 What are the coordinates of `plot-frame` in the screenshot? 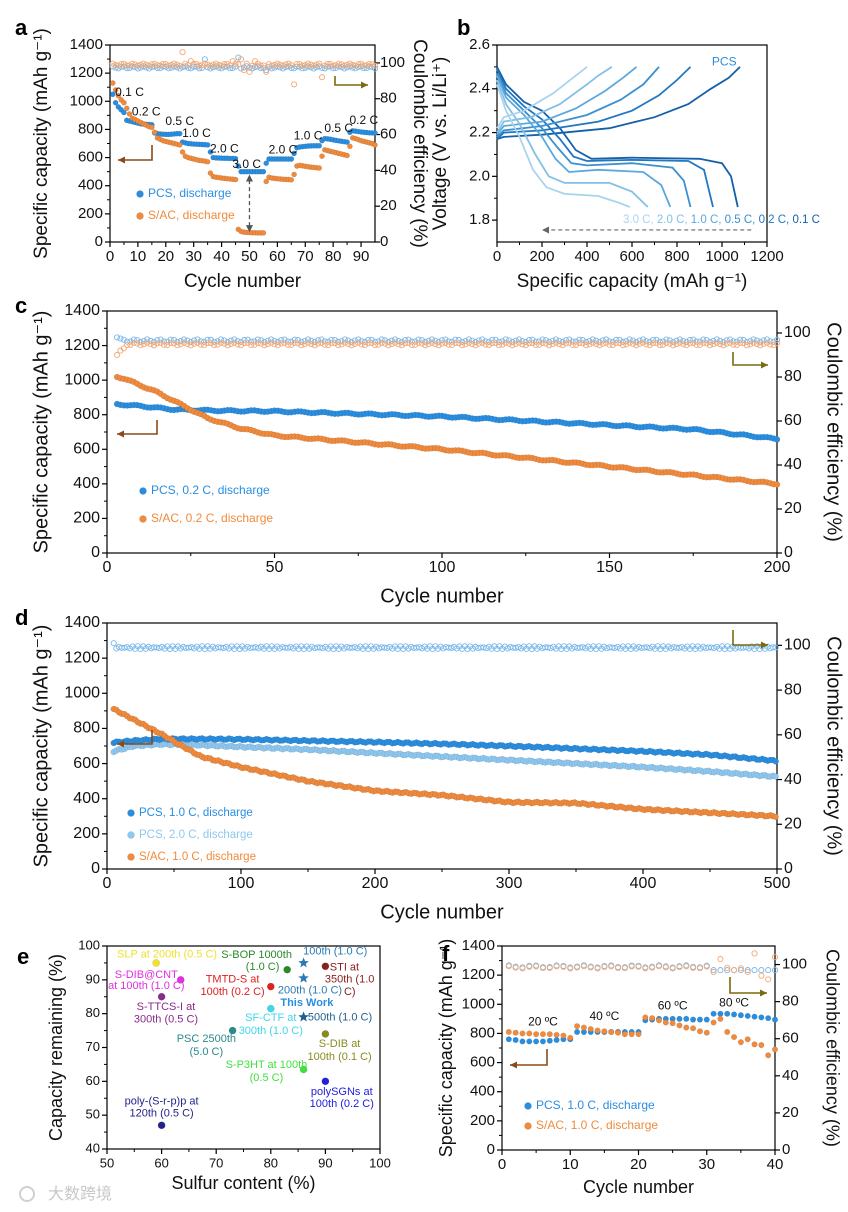 It's located at (632, 143).